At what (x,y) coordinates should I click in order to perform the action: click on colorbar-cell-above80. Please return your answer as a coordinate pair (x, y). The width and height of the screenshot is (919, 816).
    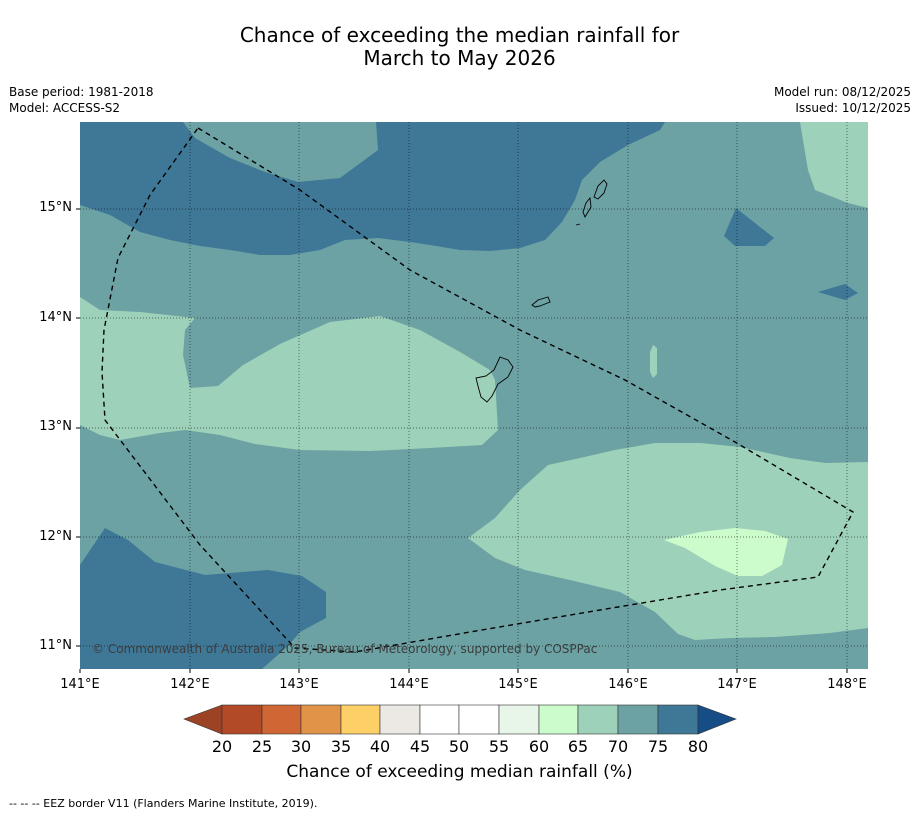
    Looking at the image, I should click on (717, 719).